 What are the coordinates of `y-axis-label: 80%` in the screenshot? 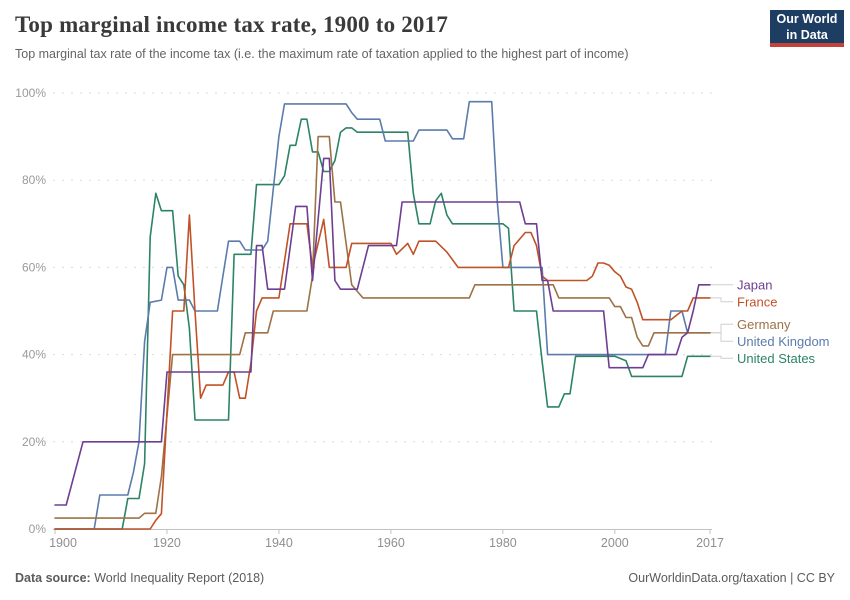 It's located at (34, 180).